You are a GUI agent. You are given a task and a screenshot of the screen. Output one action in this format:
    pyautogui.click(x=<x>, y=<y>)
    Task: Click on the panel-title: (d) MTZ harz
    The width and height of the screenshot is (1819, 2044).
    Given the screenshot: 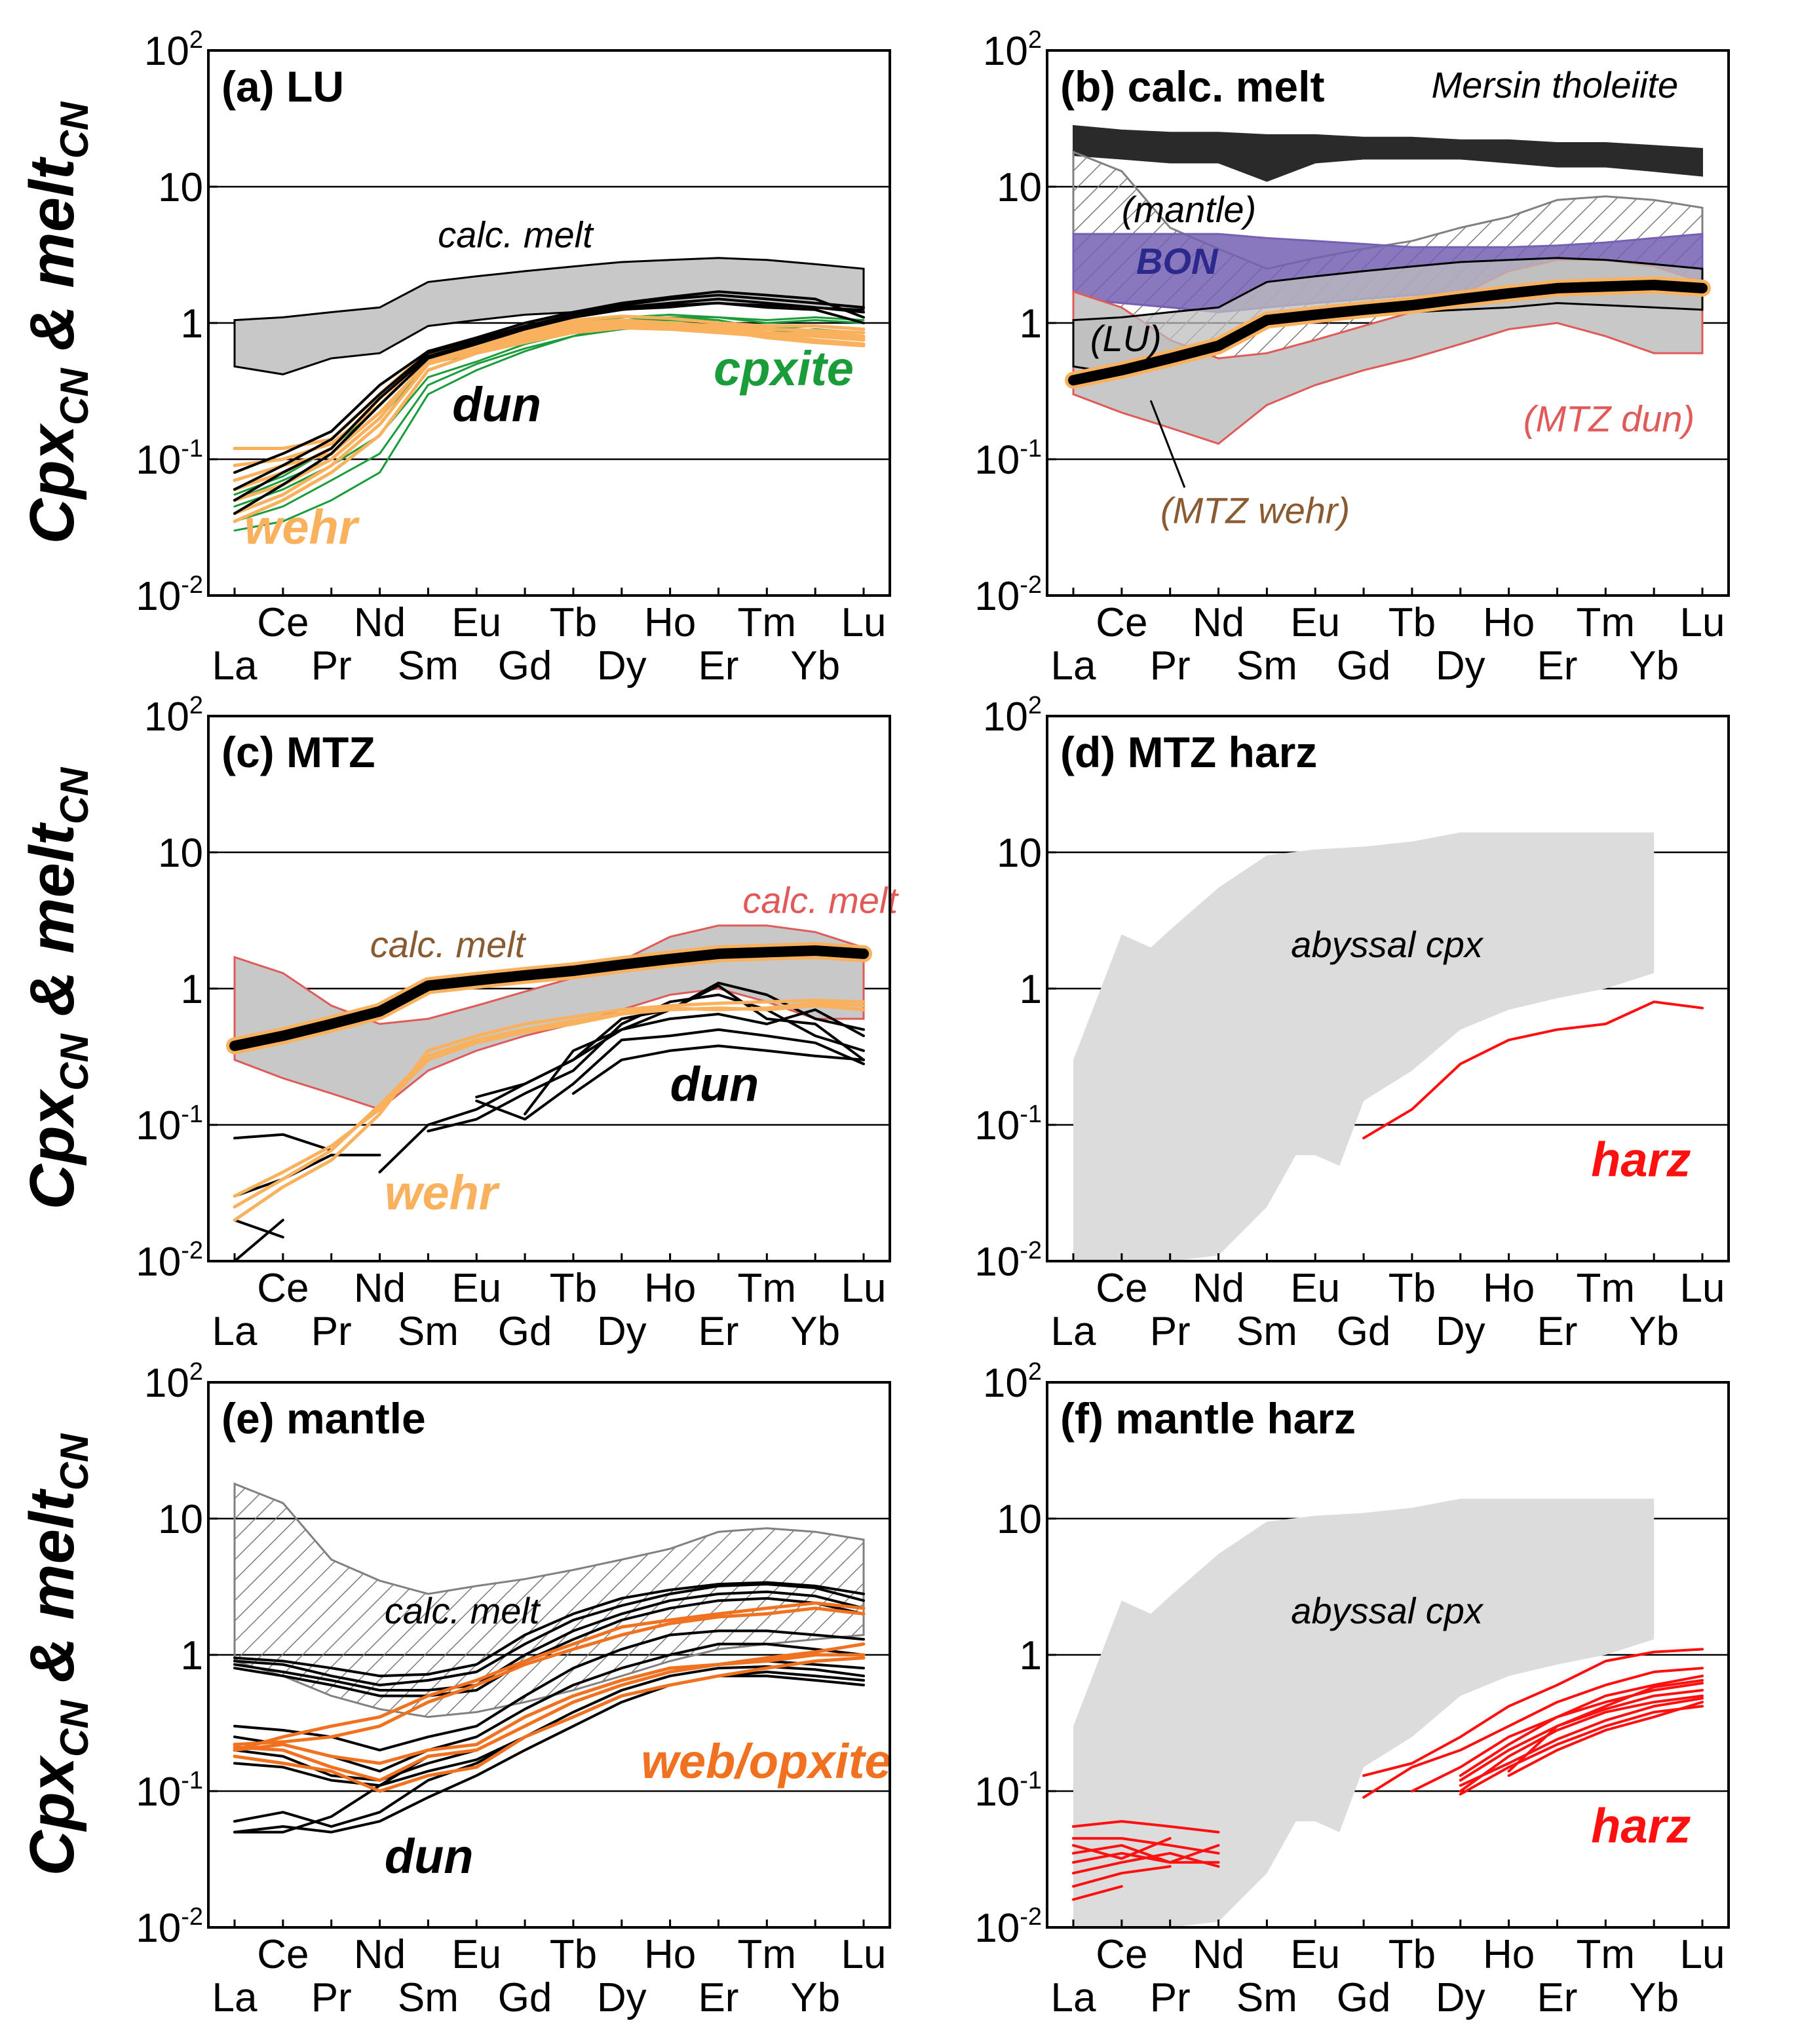 What is the action you would take?
    pyautogui.click(x=1188, y=752)
    